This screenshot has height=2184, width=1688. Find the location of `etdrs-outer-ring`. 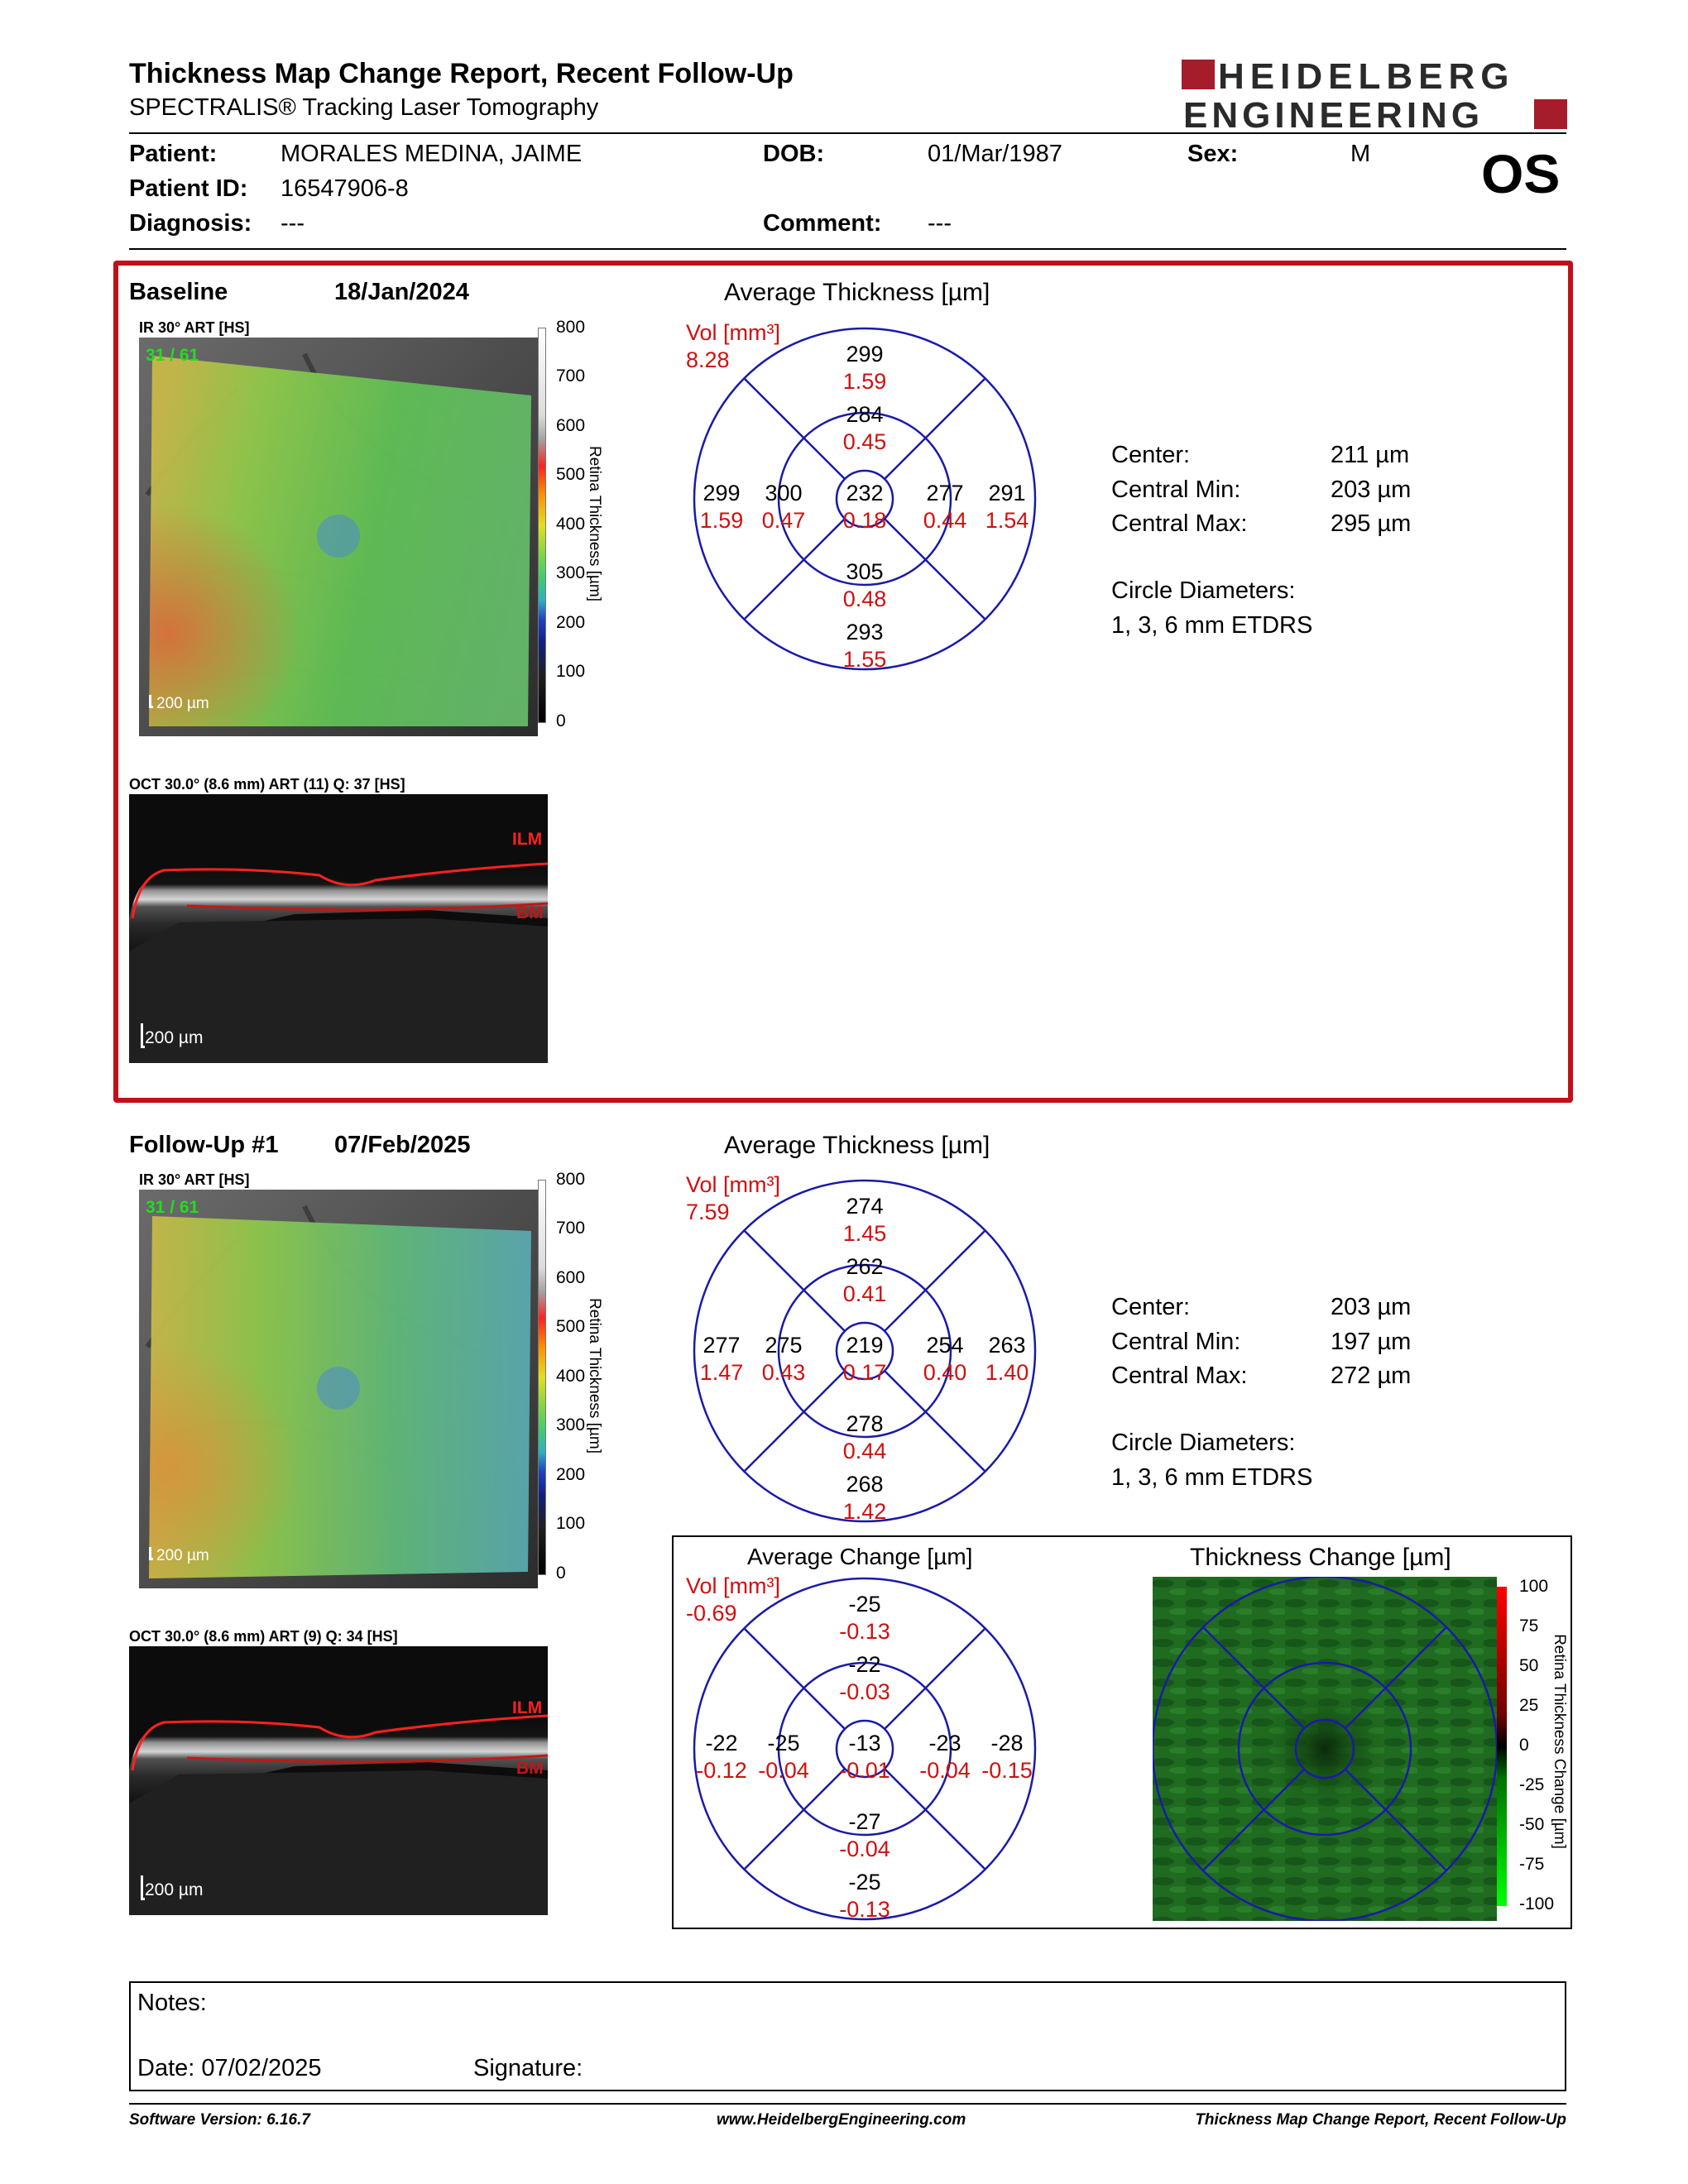

etdrs-outer-ring is located at coordinates (865, 499).